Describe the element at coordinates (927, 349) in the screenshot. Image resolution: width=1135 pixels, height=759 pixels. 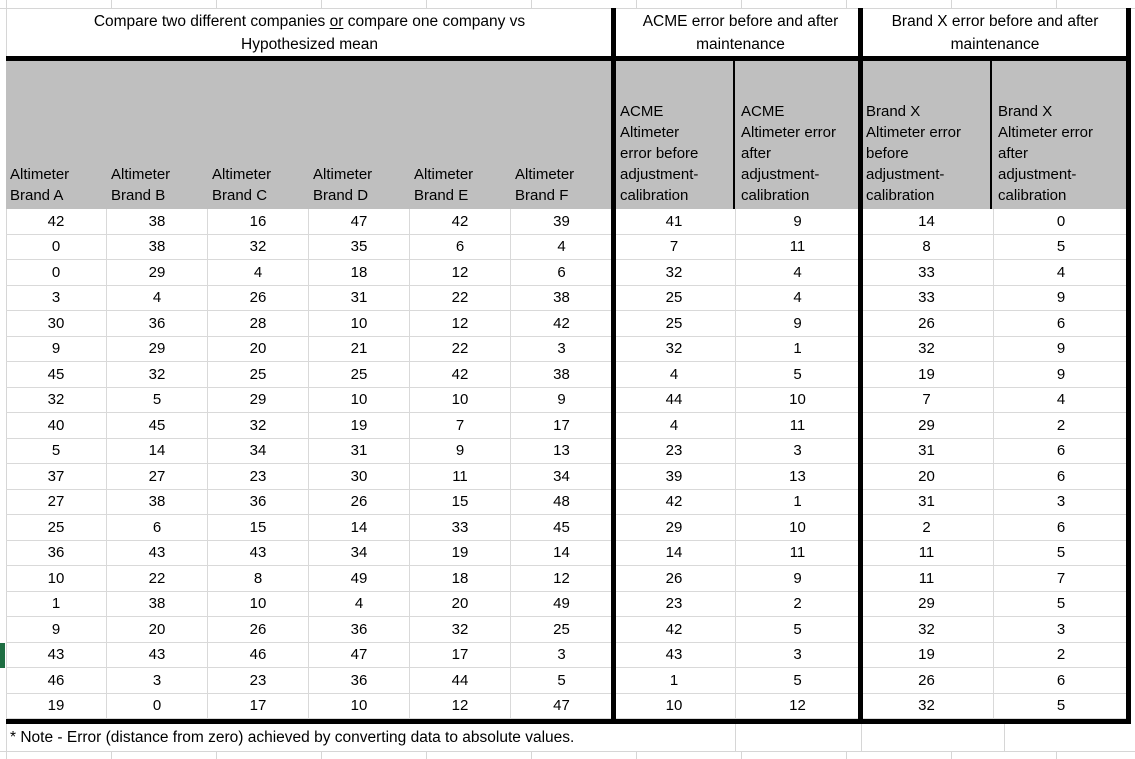
I see `cell-r6-c9: 32` at that location.